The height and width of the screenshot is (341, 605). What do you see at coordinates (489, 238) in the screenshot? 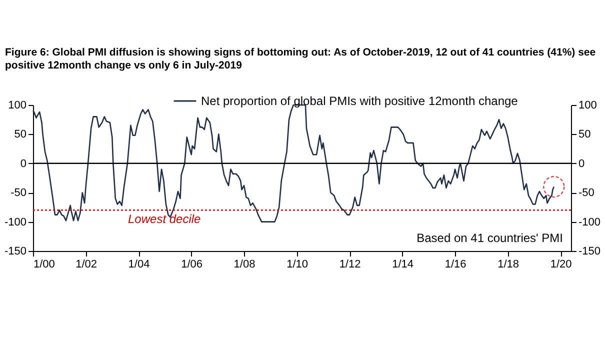
I see `annotation: Based on 41 countries' PMI` at bounding box center [489, 238].